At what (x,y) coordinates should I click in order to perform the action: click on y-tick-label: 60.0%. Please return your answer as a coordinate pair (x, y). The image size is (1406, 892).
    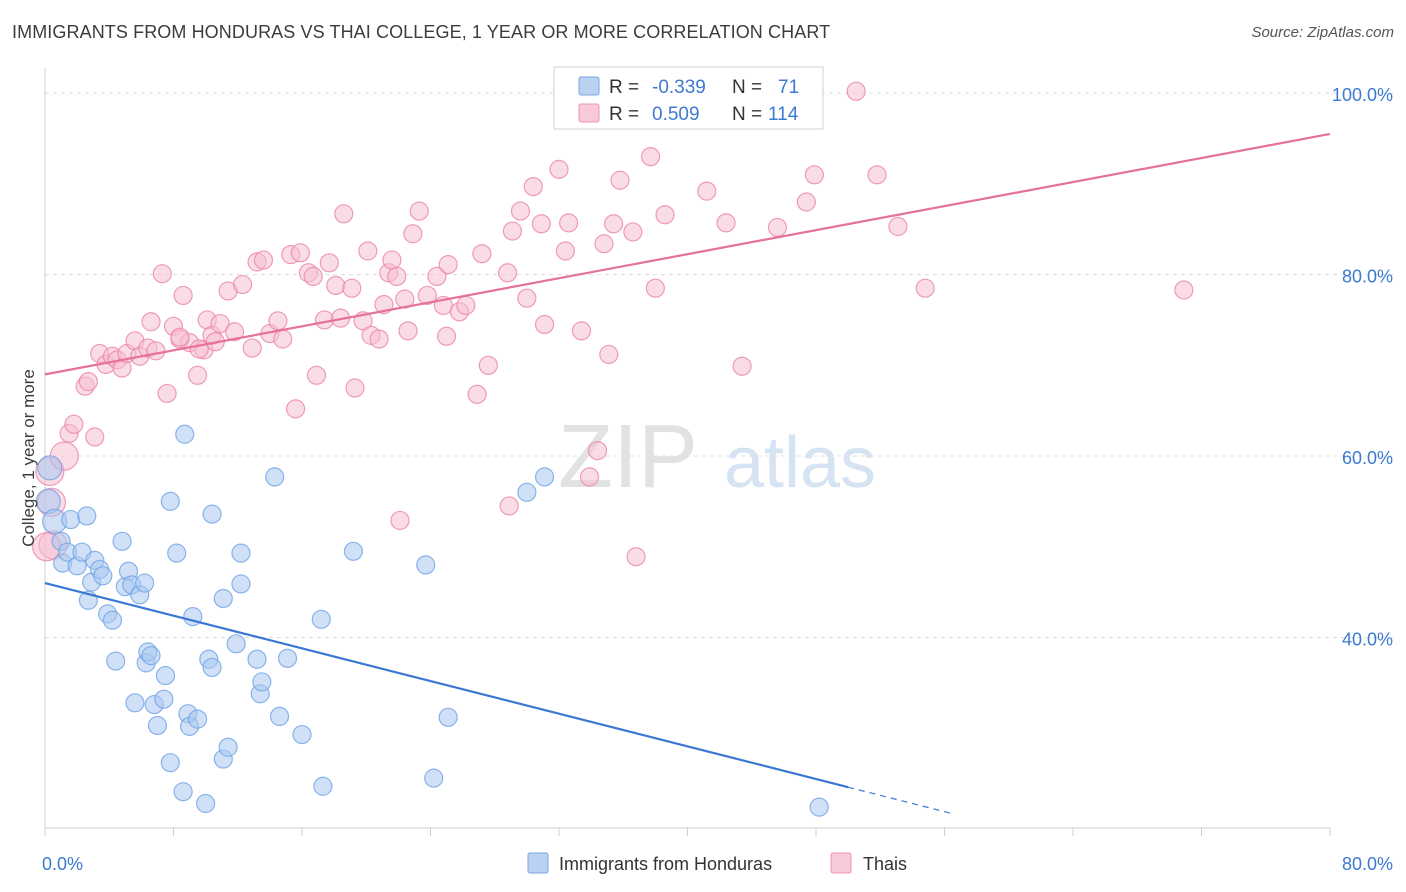
    Looking at the image, I should click on (1367, 458).